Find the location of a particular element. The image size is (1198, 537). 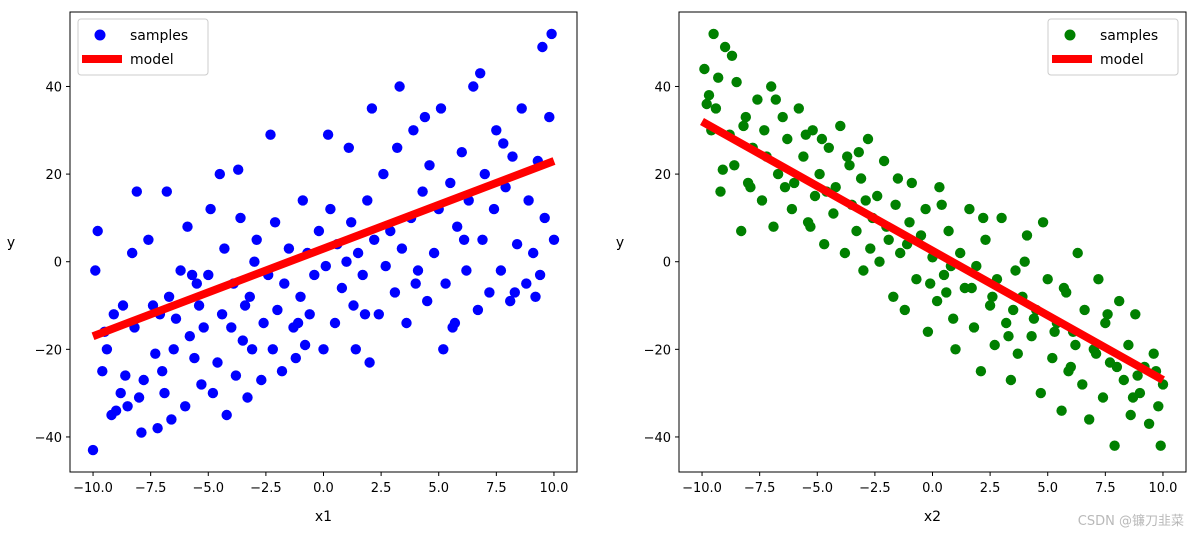

y-tick-label: 20 is located at coordinates (53, 175).